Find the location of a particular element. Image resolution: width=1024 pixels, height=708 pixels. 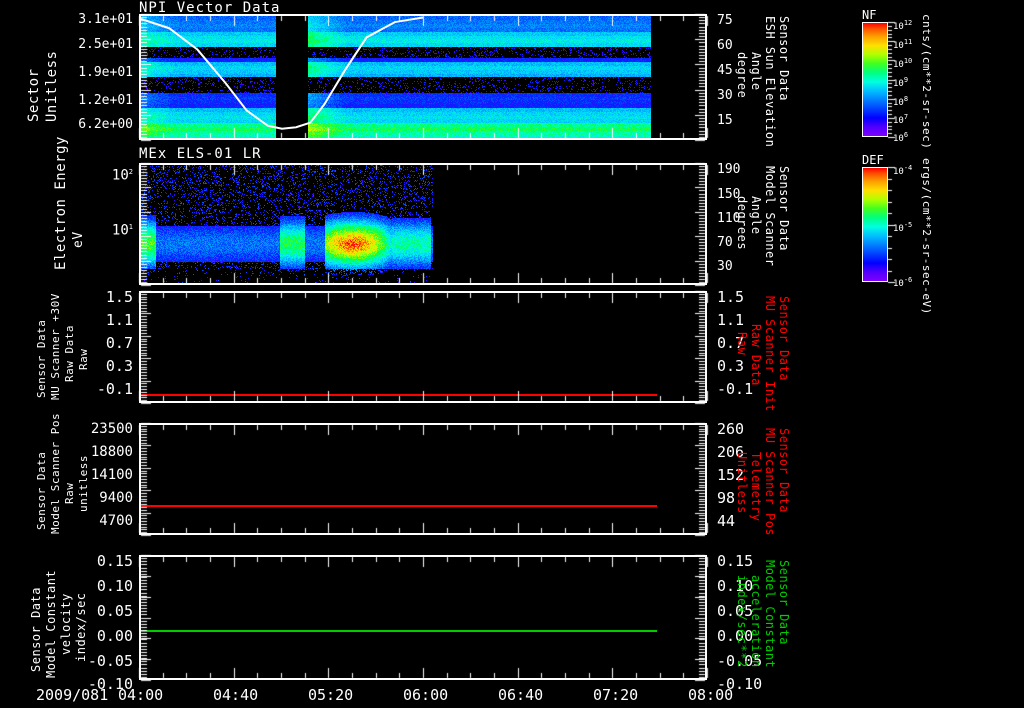

ytick-right-p3-1: 1.1 is located at coordinates (731, 320).